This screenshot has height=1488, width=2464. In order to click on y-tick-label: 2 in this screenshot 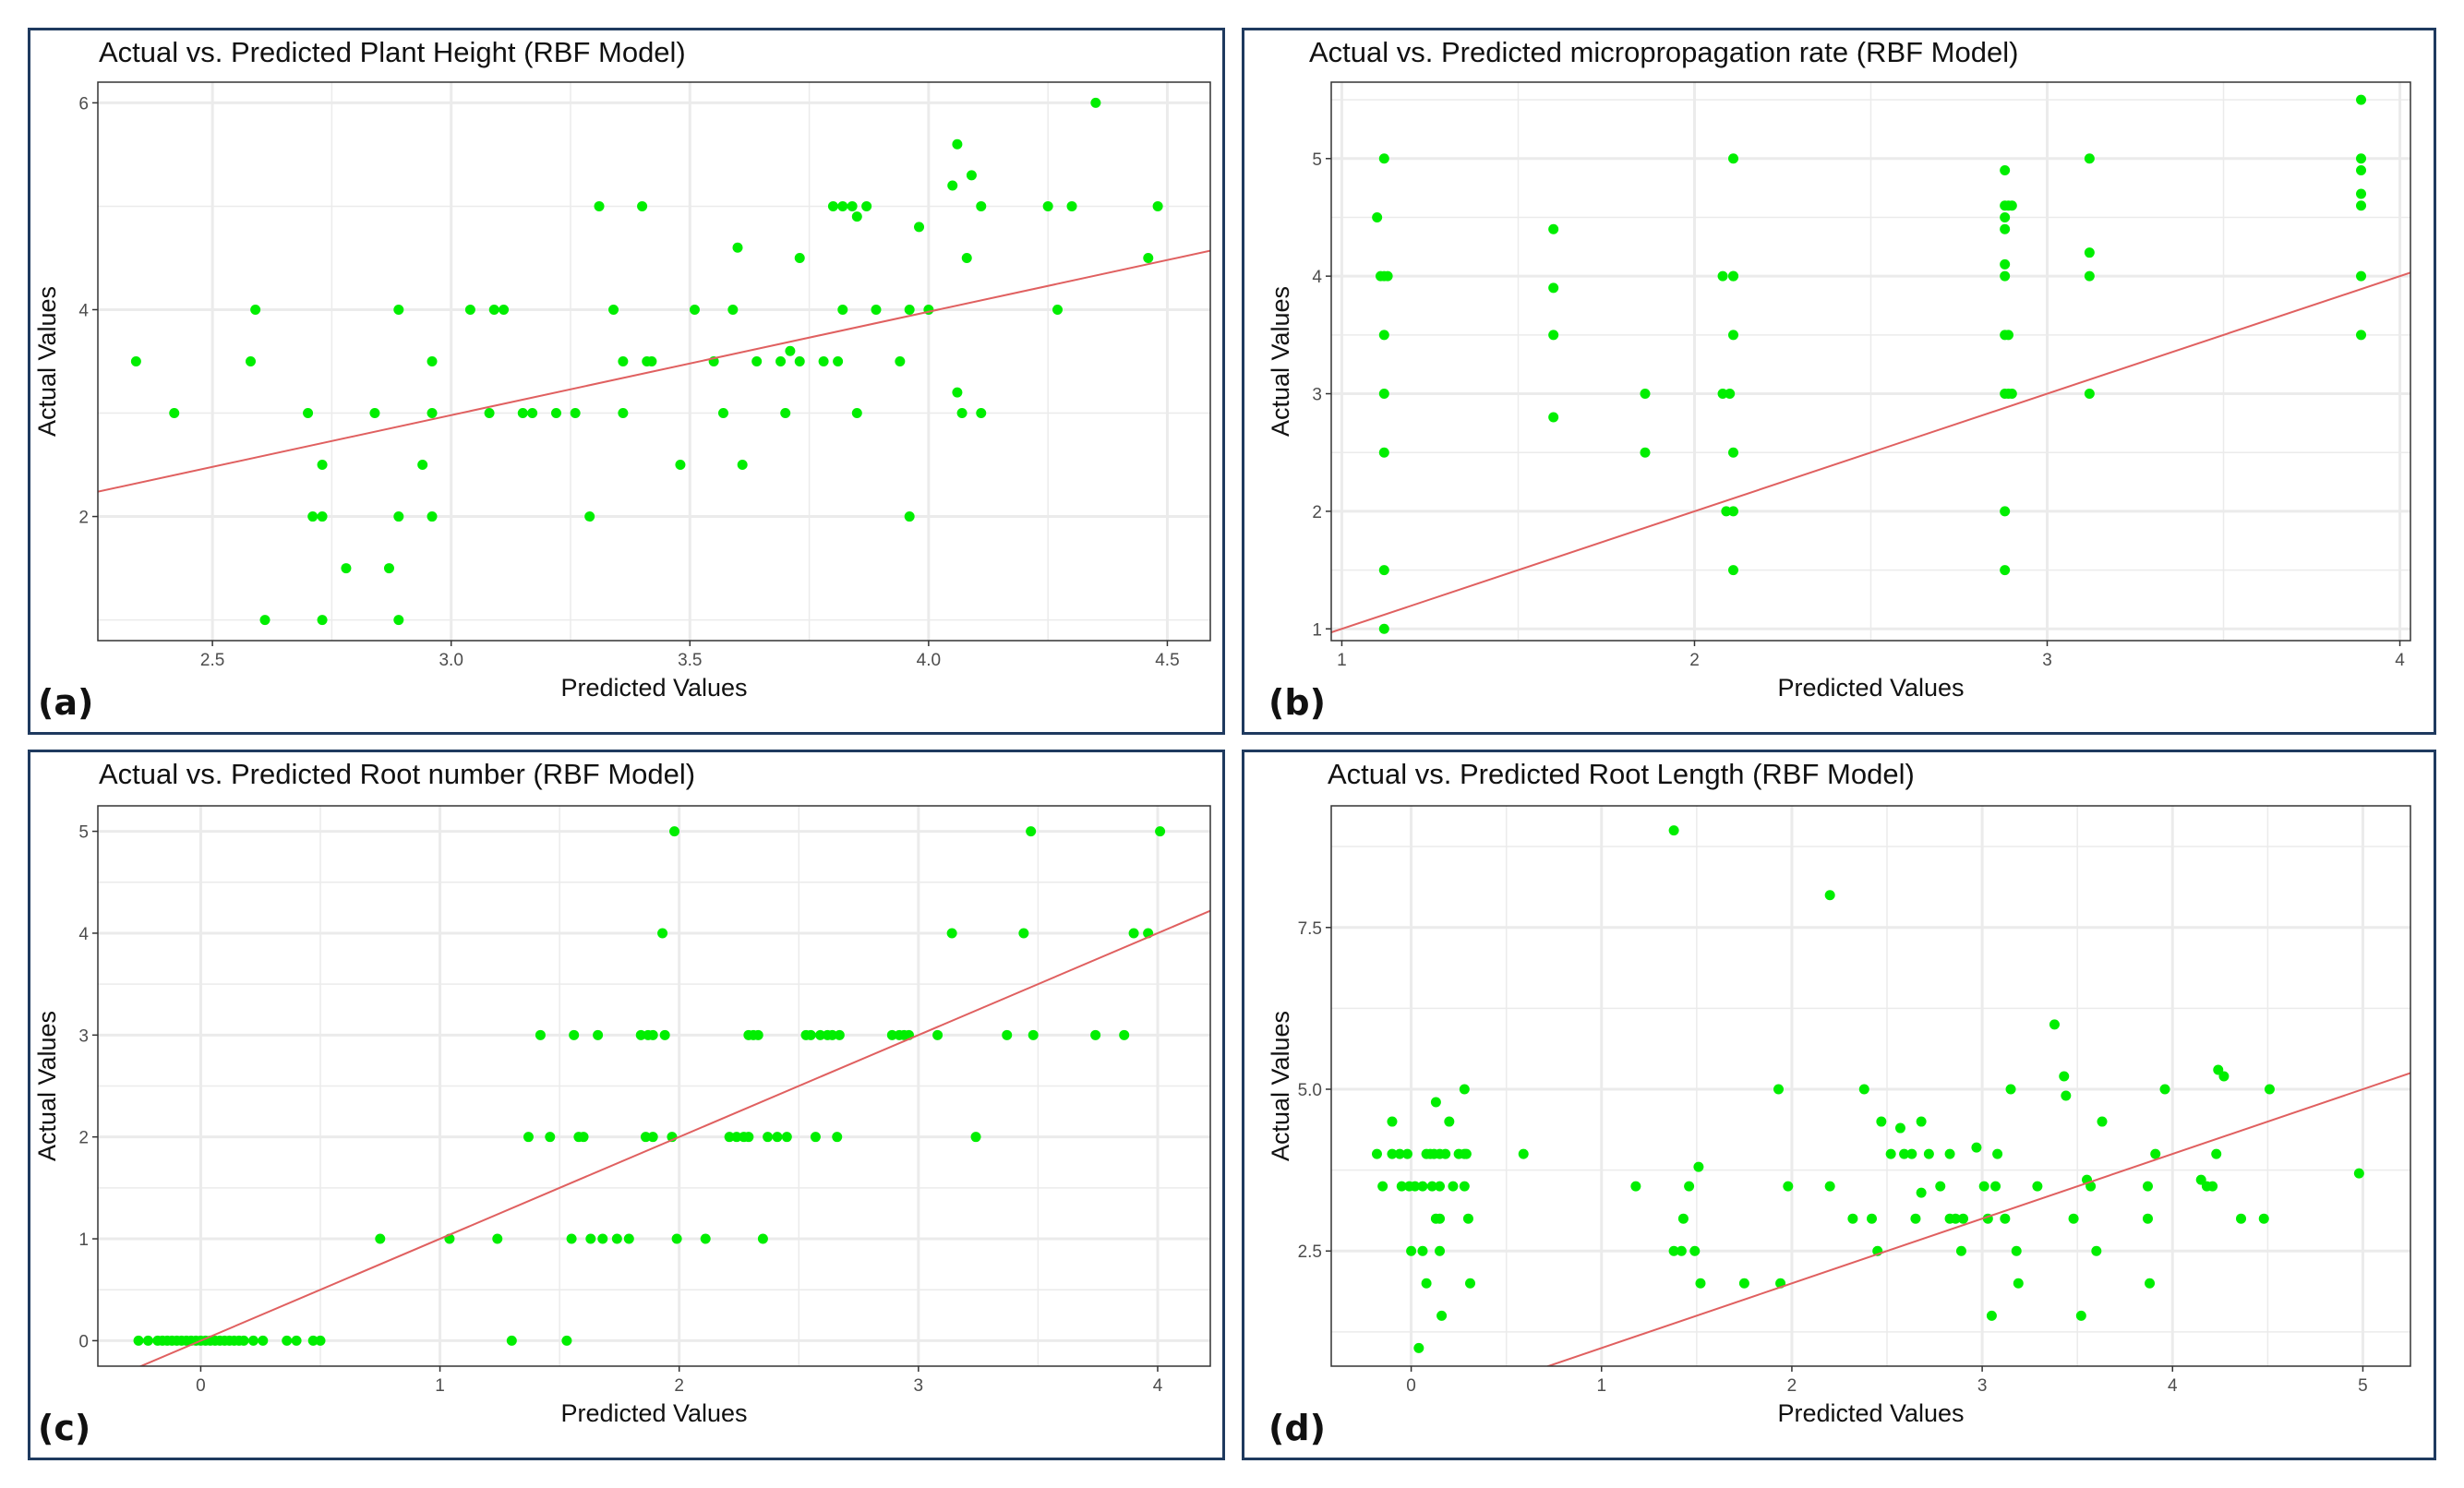, I will do `click(1317, 512)`.